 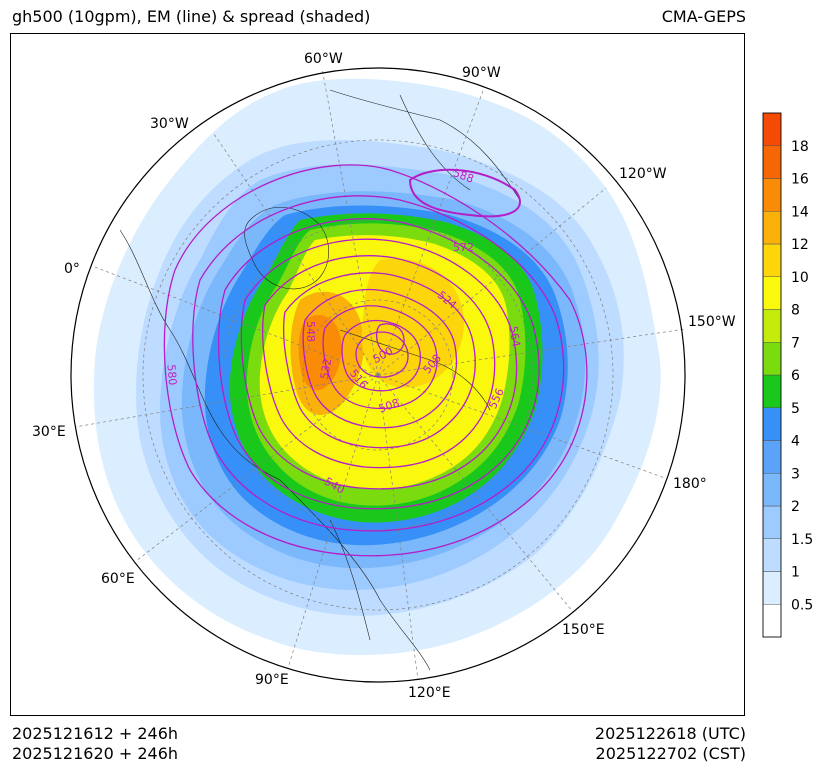 I want to click on colorbar-outline, so click(x=772, y=375).